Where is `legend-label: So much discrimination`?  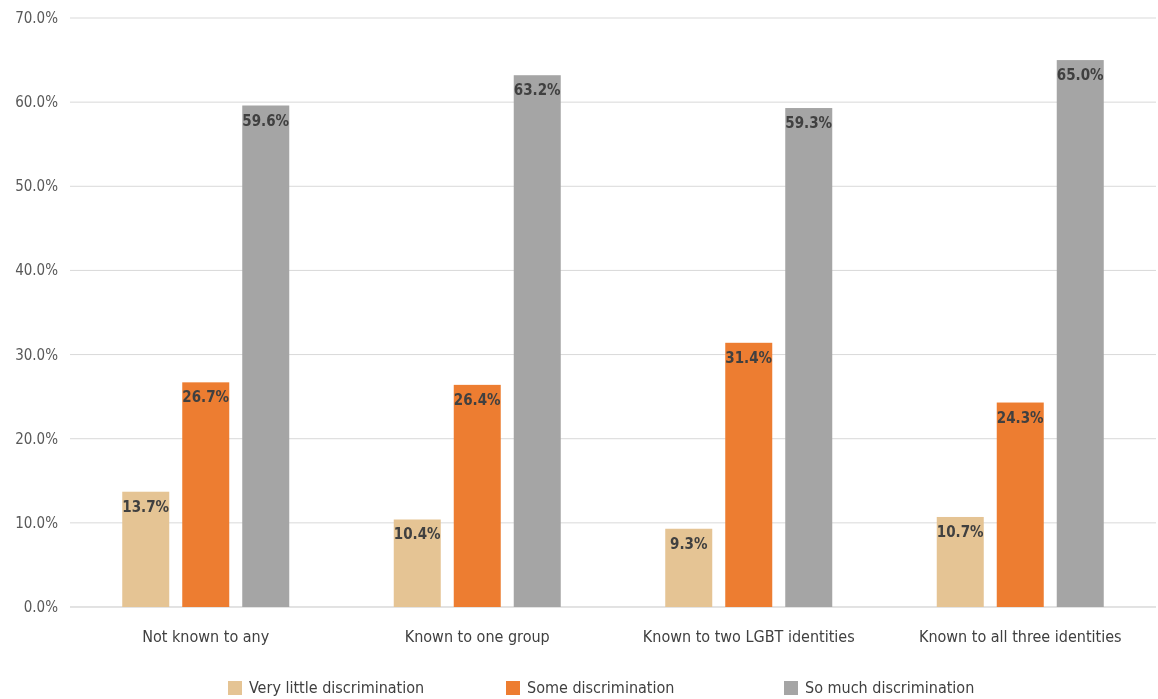
legend-label: So much discrimination is located at coordinates (890, 687).